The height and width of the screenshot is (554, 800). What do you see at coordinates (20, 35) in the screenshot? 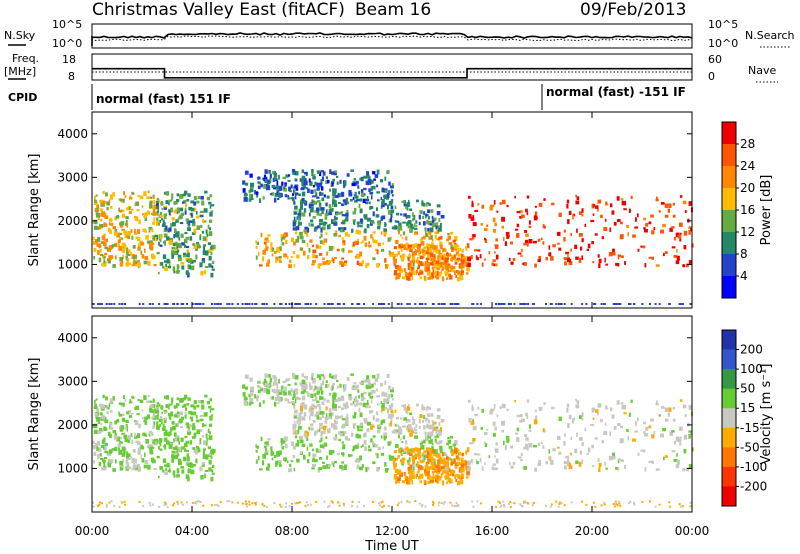
I see `nsky-label: N.Sky` at bounding box center [20, 35].